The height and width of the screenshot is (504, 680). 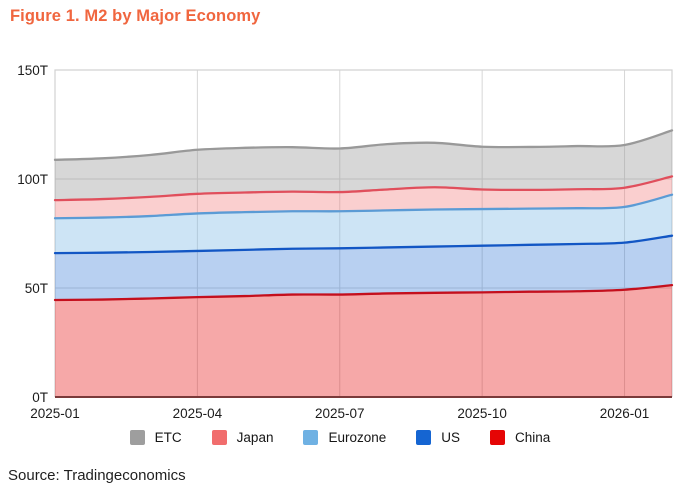 I want to click on source-note: Source: Tradingeconomics, so click(x=97, y=475).